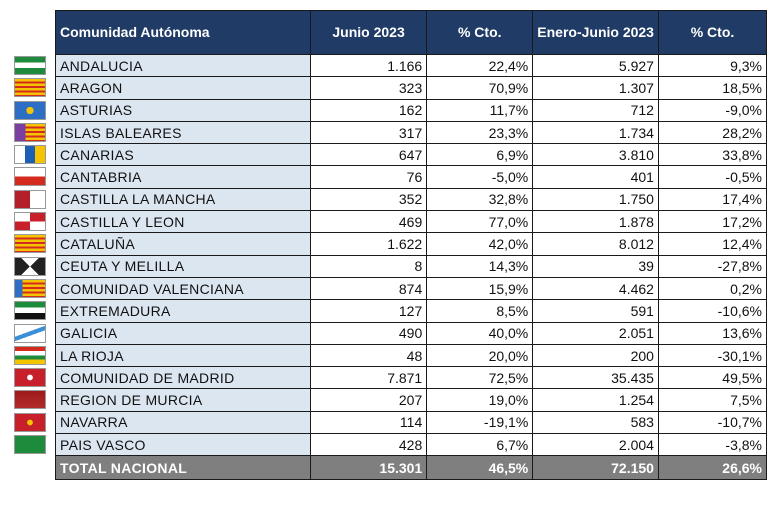  I want to click on region-name: COMUNIDAD VALENCIANA, so click(183, 288).